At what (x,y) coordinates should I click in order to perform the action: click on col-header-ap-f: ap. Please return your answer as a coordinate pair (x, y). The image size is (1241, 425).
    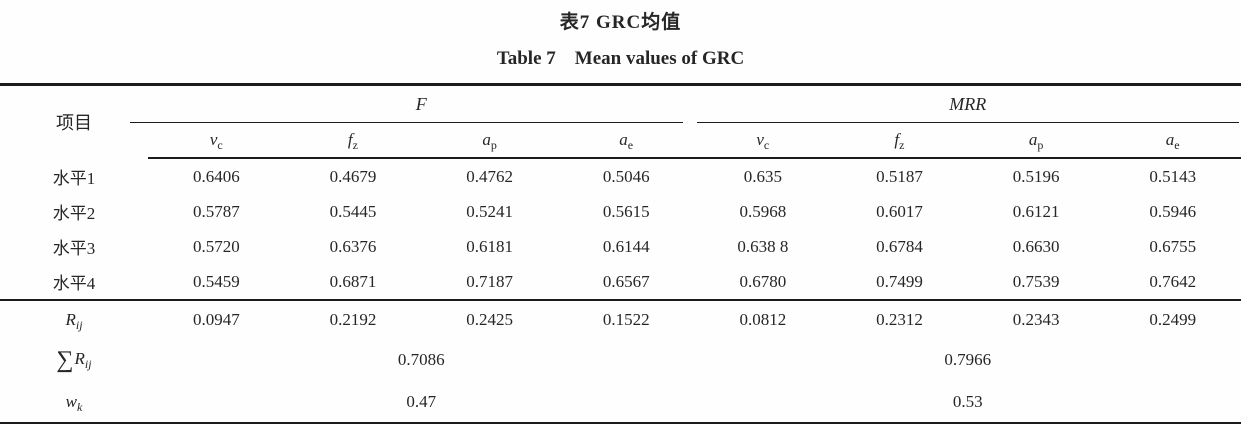
    Looking at the image, I should click on (489, 141).